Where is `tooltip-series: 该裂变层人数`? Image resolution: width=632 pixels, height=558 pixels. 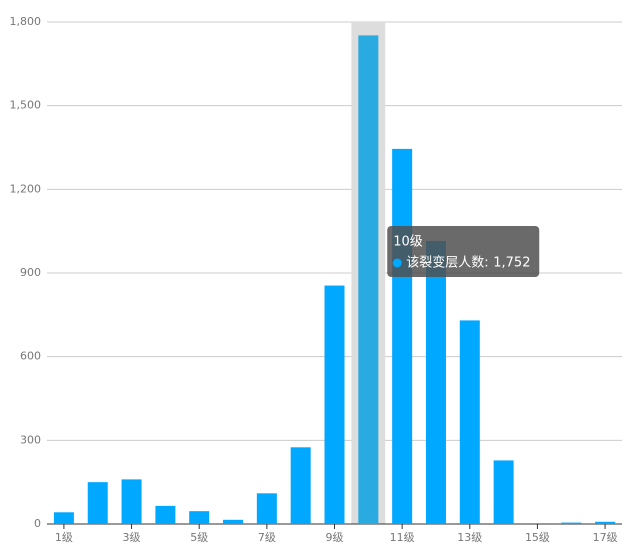
tooltip-series: 该裂变层人数 is located at coordinates (445, 263).